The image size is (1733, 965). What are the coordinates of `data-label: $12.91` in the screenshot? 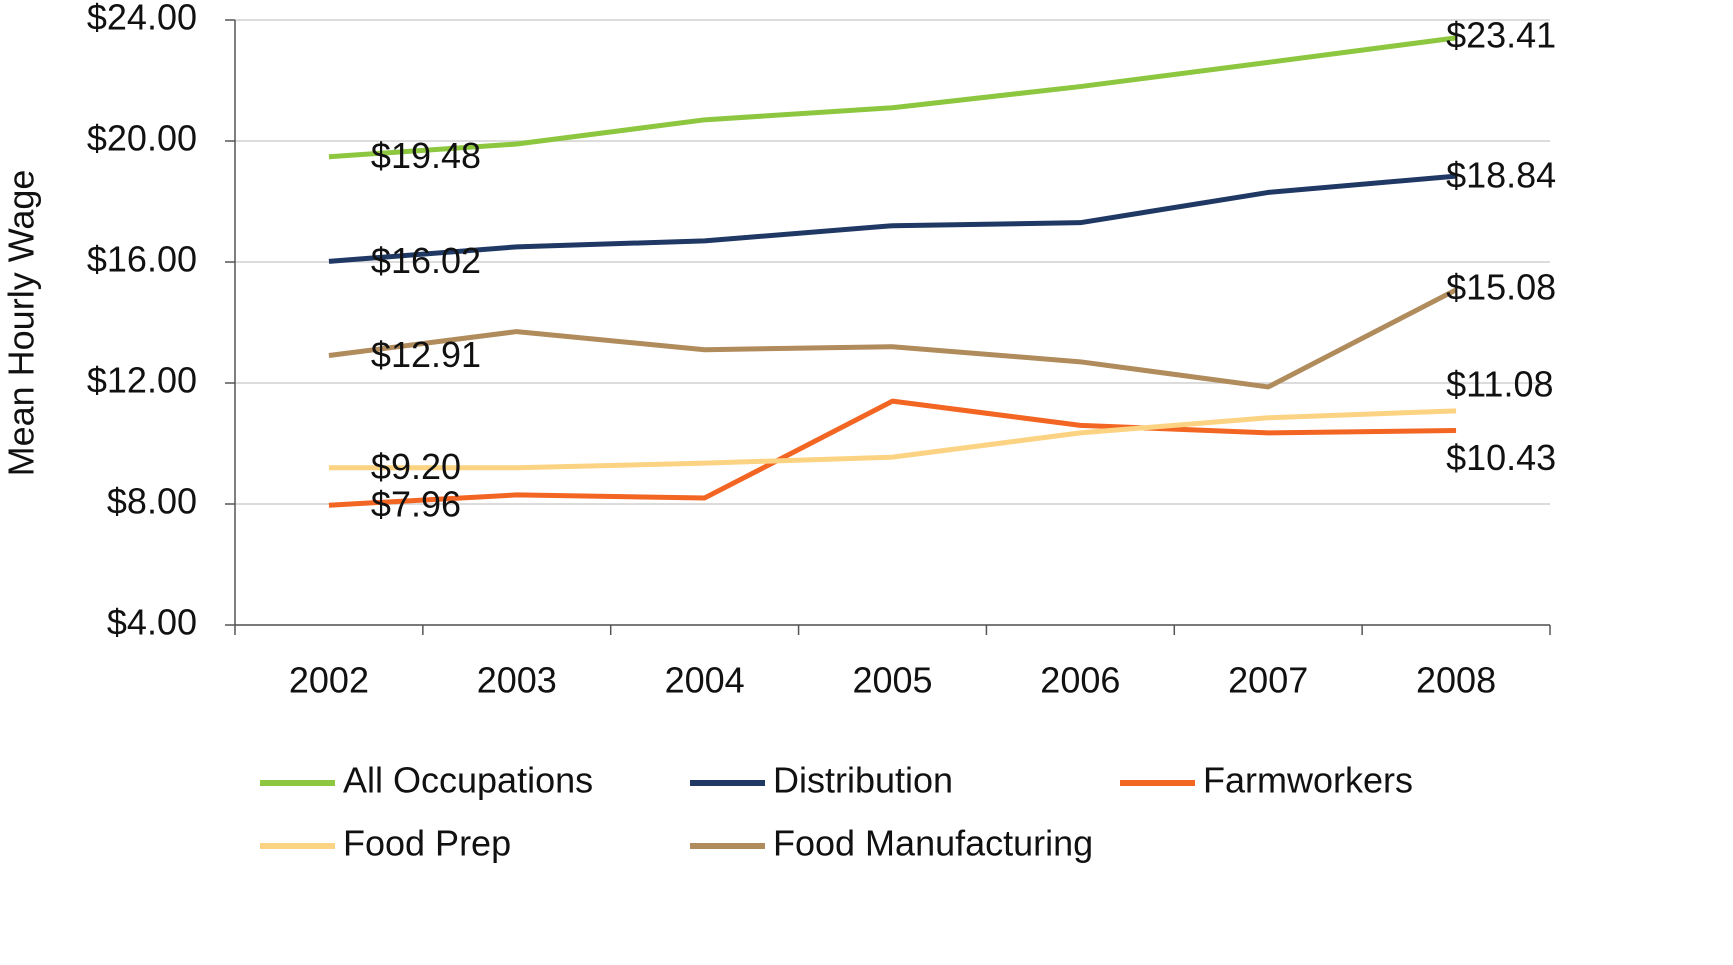 It's located at (426, 354).